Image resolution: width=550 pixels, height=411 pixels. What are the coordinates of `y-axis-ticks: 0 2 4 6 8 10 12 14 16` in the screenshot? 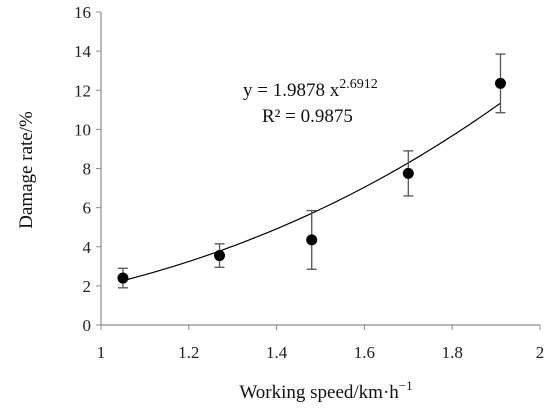 It's located at (87, 169).